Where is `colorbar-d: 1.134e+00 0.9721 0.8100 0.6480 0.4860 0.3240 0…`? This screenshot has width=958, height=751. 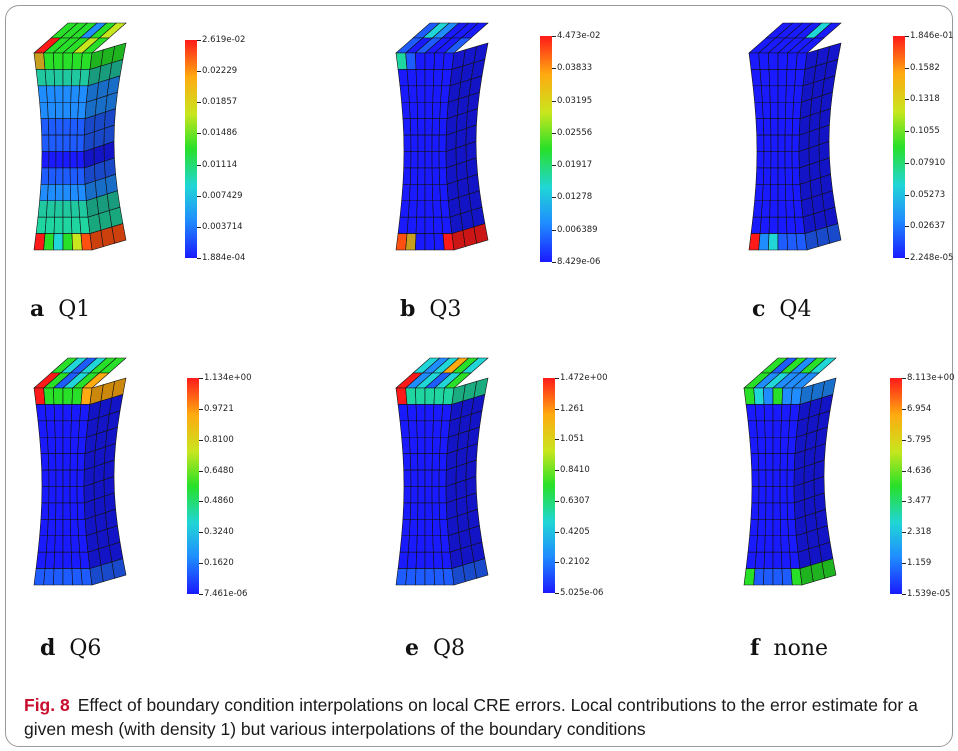
colorbar-d: 1.134e+00 0.9721 0.8100 0.6480 0.4860 0.3240 0… is located at coordinates (219, 486).